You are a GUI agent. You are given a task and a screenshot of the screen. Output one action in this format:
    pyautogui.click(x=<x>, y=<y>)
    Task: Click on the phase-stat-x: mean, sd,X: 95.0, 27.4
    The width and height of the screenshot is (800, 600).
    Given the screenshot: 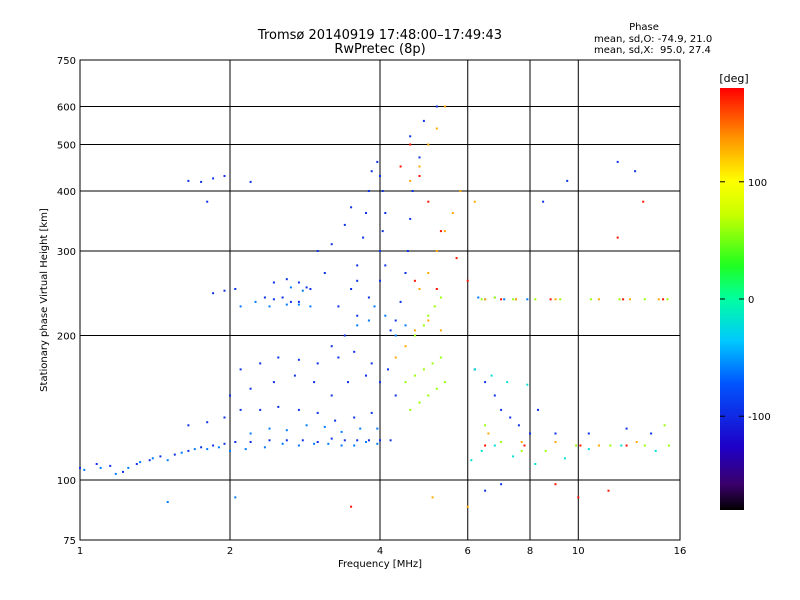 What is the action you would take?
    pyautogui.click(x=652, y=50)
    